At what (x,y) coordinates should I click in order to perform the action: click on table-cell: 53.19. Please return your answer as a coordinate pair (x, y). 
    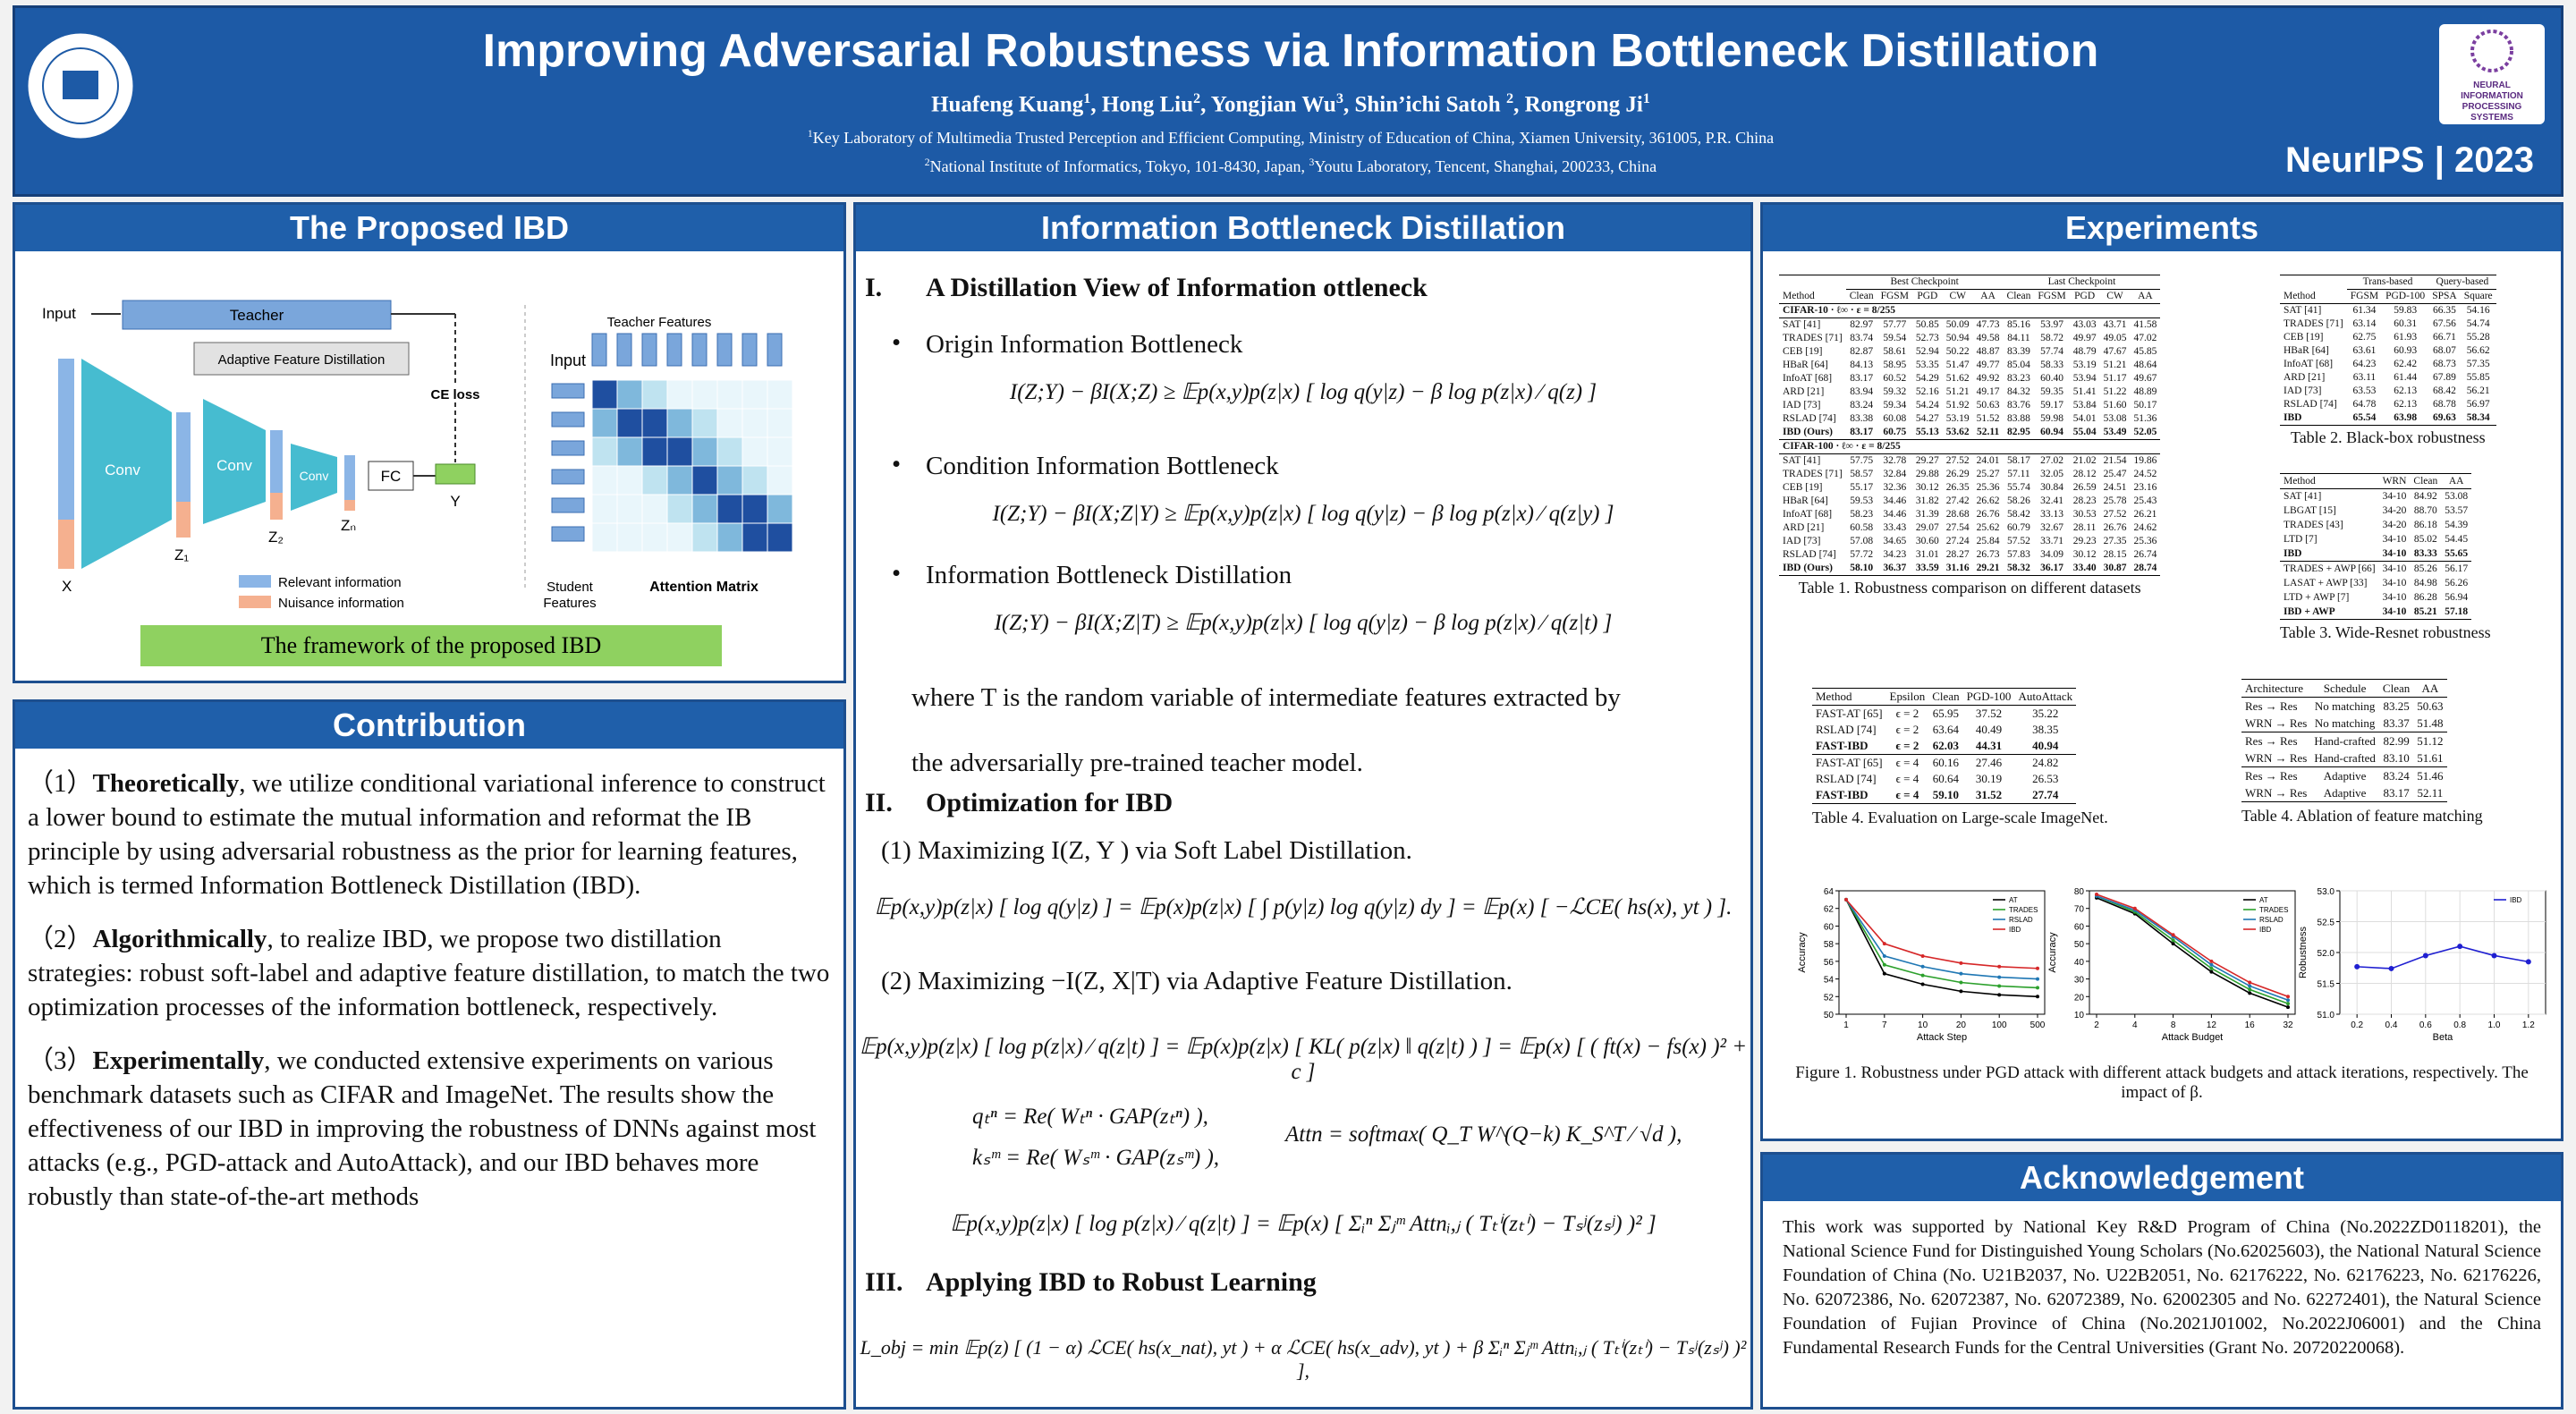
    Looking at the image, I should click on (2084, 365).